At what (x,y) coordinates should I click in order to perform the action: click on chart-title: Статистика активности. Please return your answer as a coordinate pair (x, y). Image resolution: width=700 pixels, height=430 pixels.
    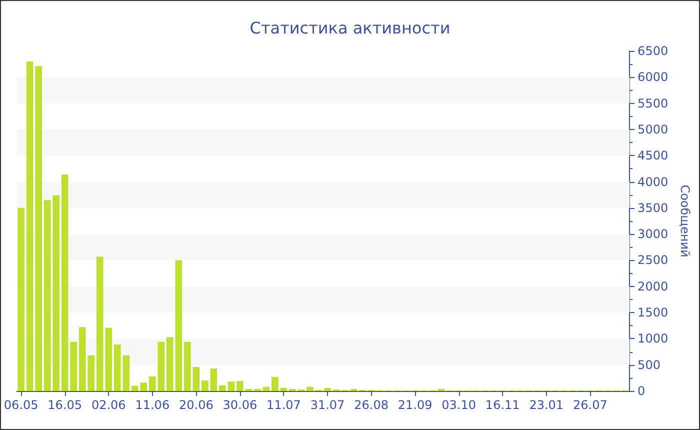
    Looking at the image, I should click on (350, 28).